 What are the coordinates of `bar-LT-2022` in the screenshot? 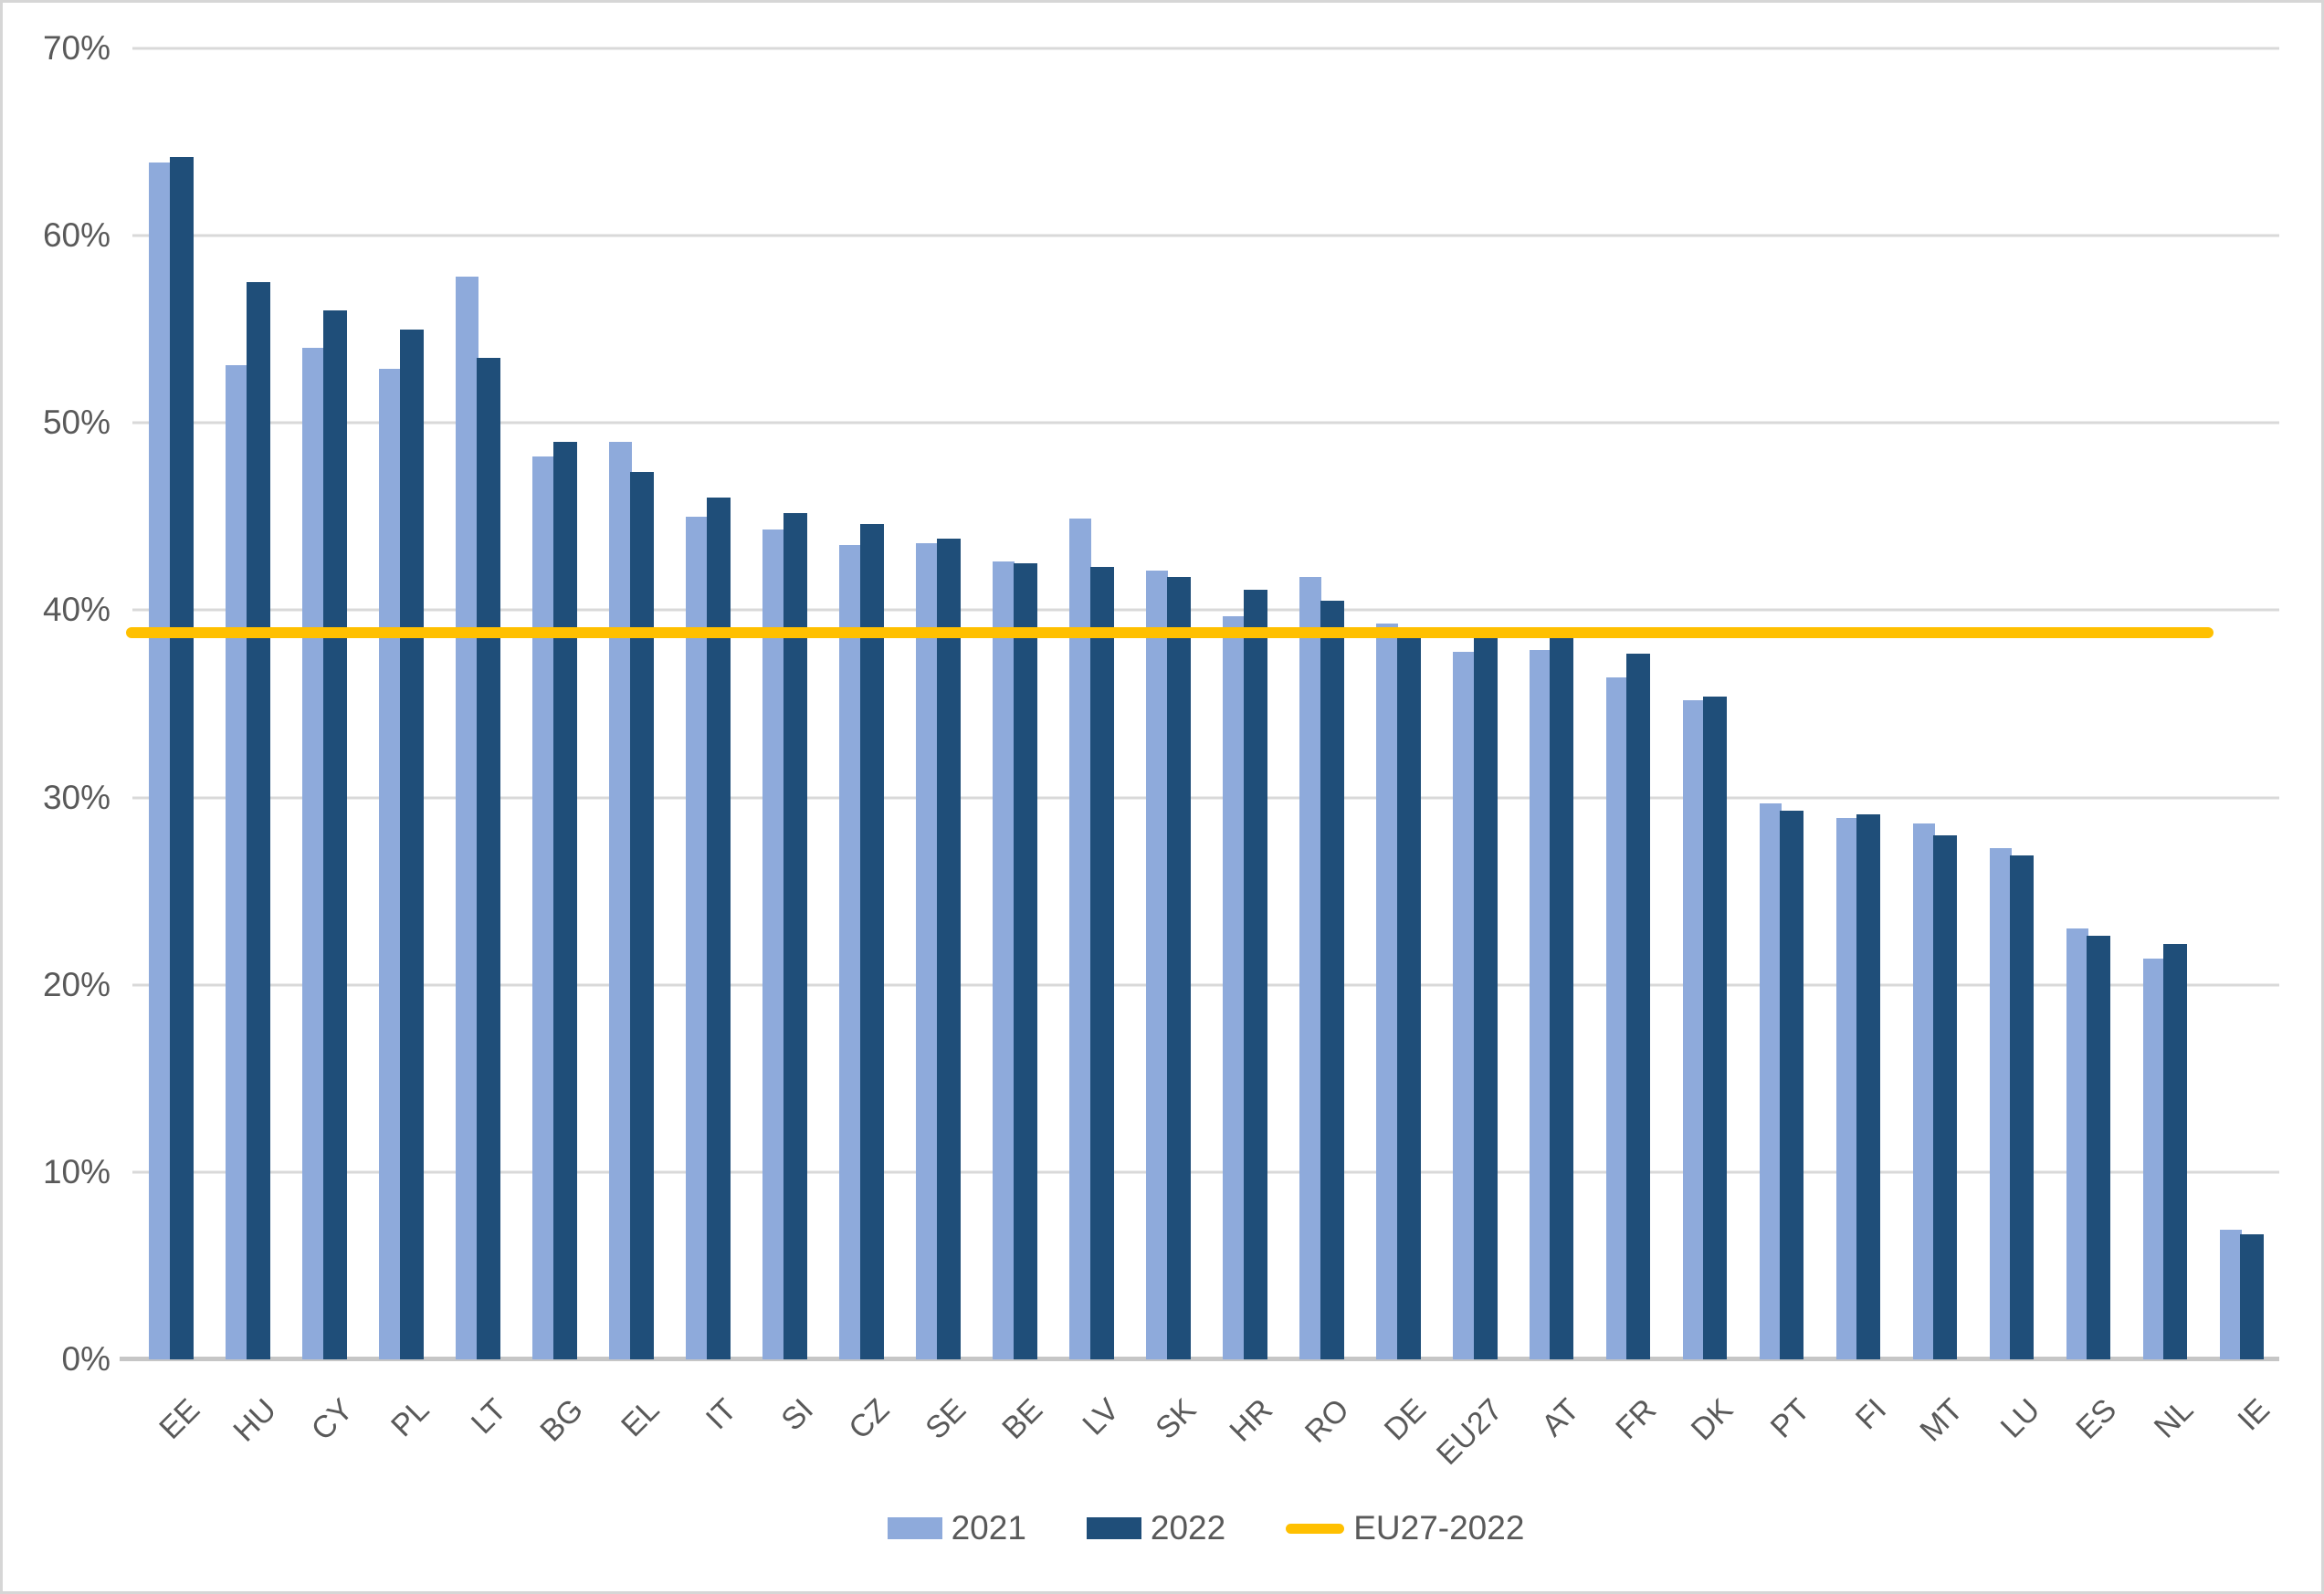 It's located at (488, 858).